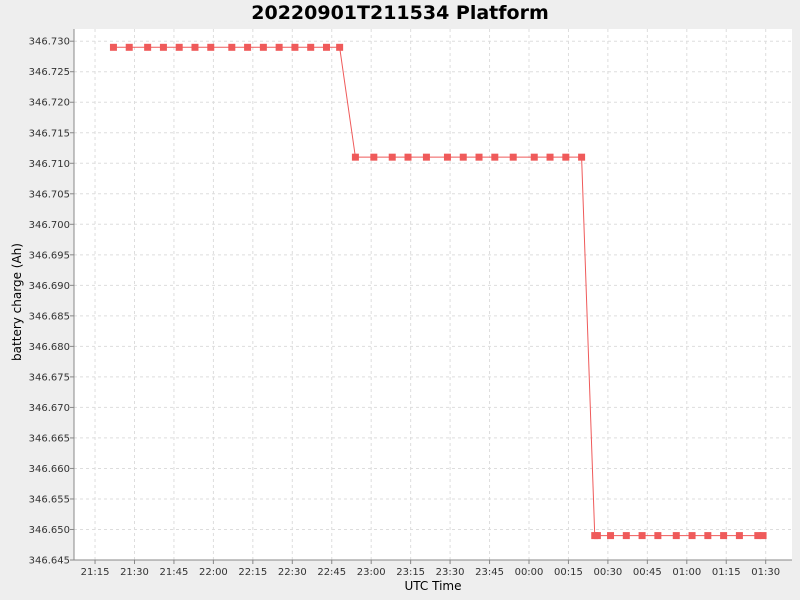 This screenshot has width=800, height=600. Describe the element at coordinates (765, 572) in the screenshot. I see `x-tick-label: 01:30` at that location.